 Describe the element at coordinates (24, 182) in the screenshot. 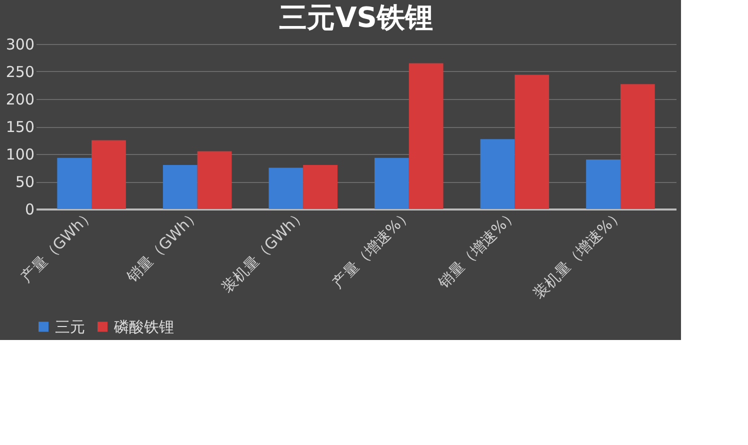

I see `y-tick-label: 50` at that location.